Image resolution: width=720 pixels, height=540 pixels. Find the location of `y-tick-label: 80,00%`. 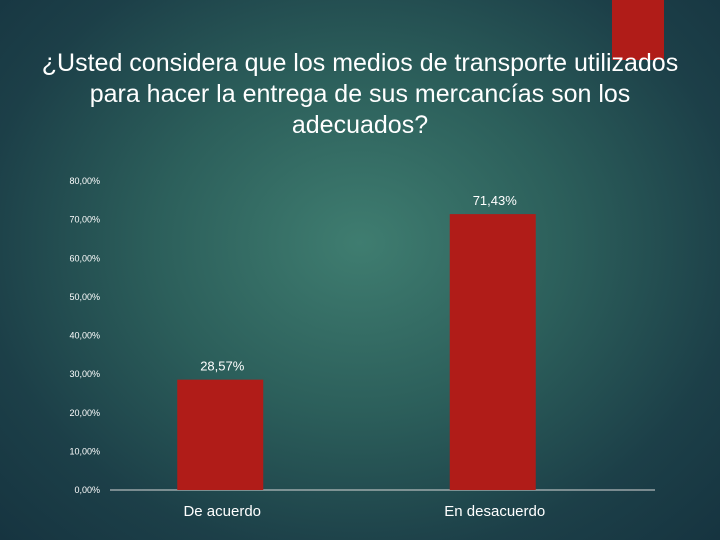

y-tick-label: 80,00% is located at coordinates (84, 181).